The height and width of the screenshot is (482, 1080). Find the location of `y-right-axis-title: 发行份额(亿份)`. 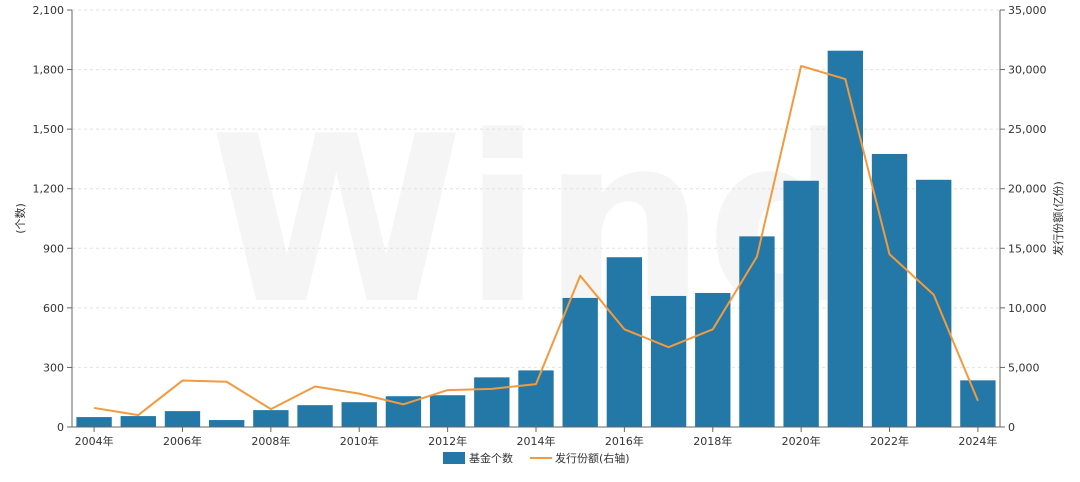

y-right-axis-title: 发行份额(亿份) is located at coordinates (1058, 218).